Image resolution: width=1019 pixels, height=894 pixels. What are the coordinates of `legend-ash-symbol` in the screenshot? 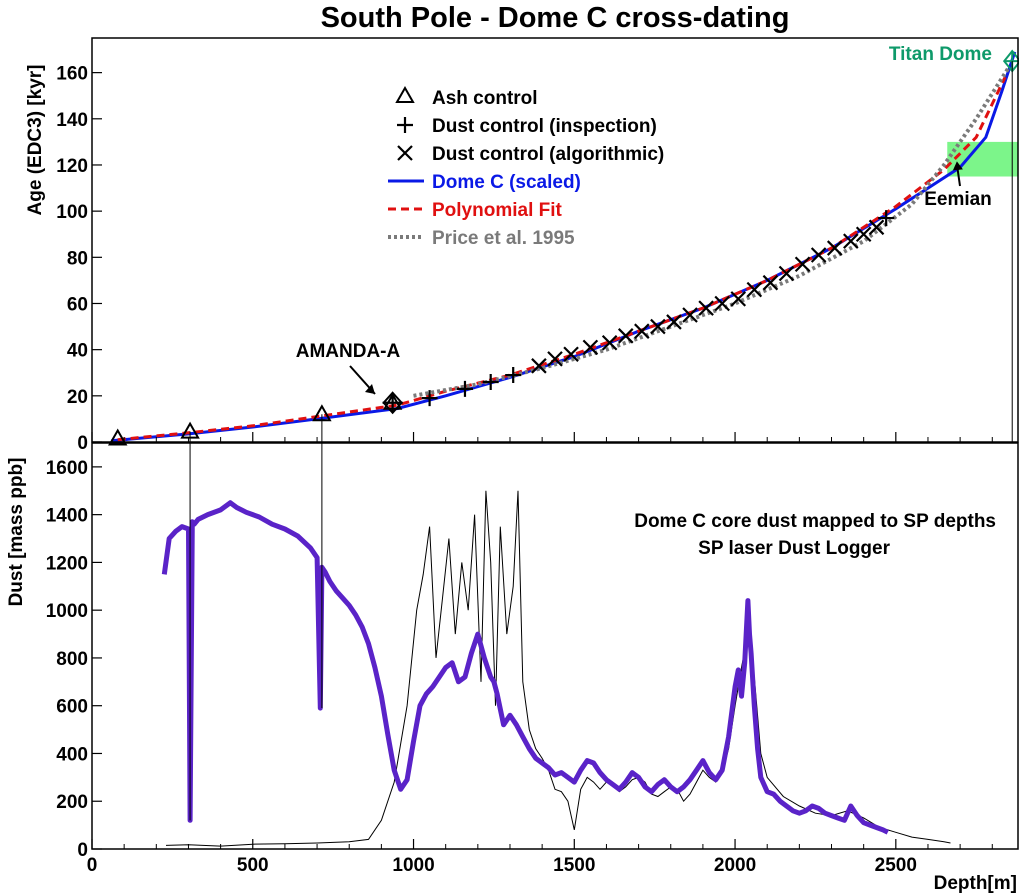 It's located at (405, 94).